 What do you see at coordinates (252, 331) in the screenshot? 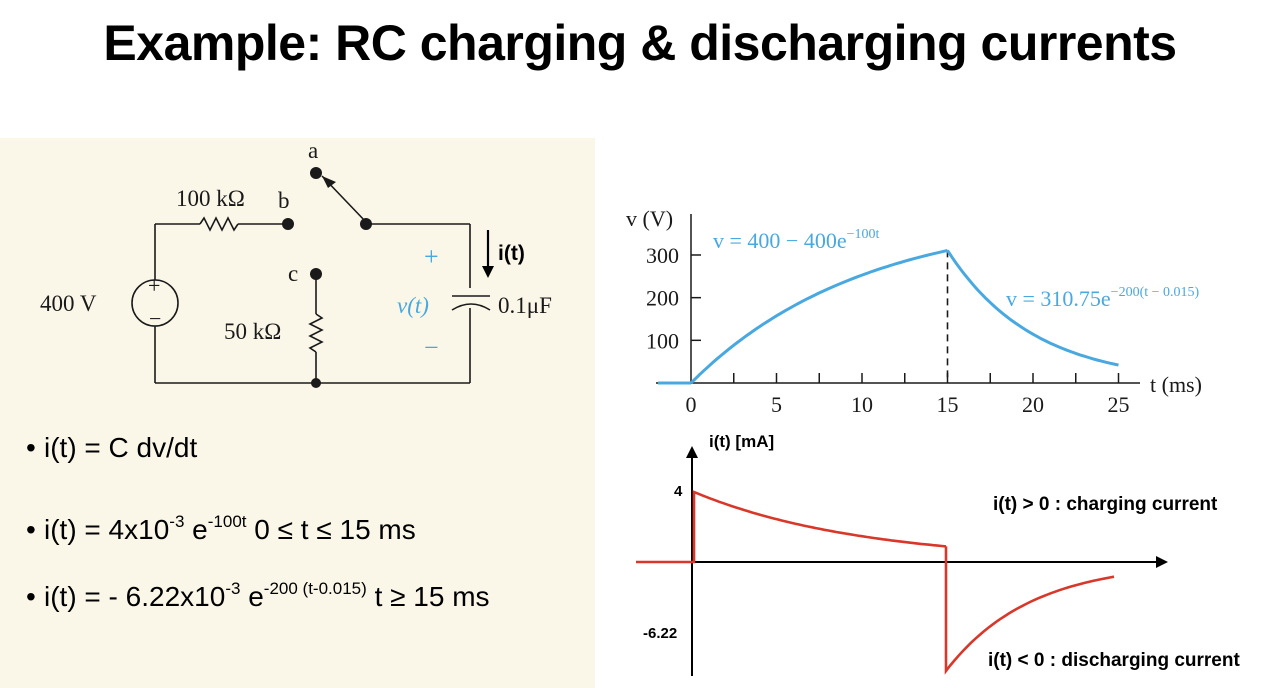
I see `r2-label: 50 kΩ` at bounding box center [252, 331].